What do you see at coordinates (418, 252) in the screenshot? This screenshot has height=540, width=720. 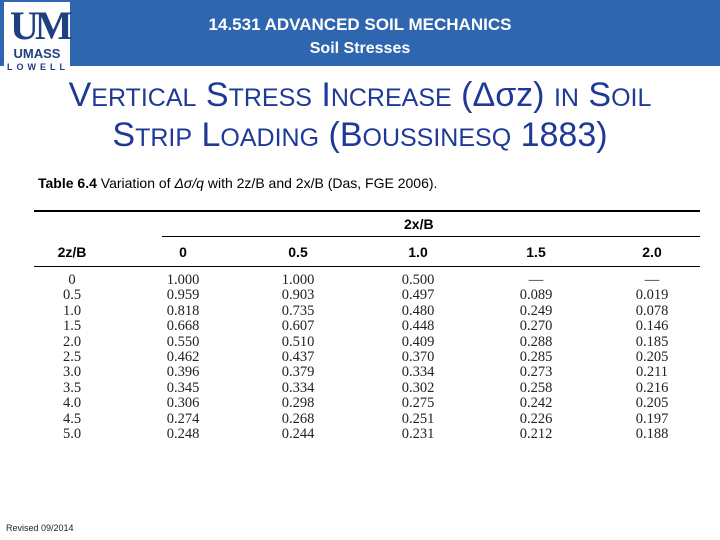 I see `column-header: 1.0` at bounding box center [418, 252].